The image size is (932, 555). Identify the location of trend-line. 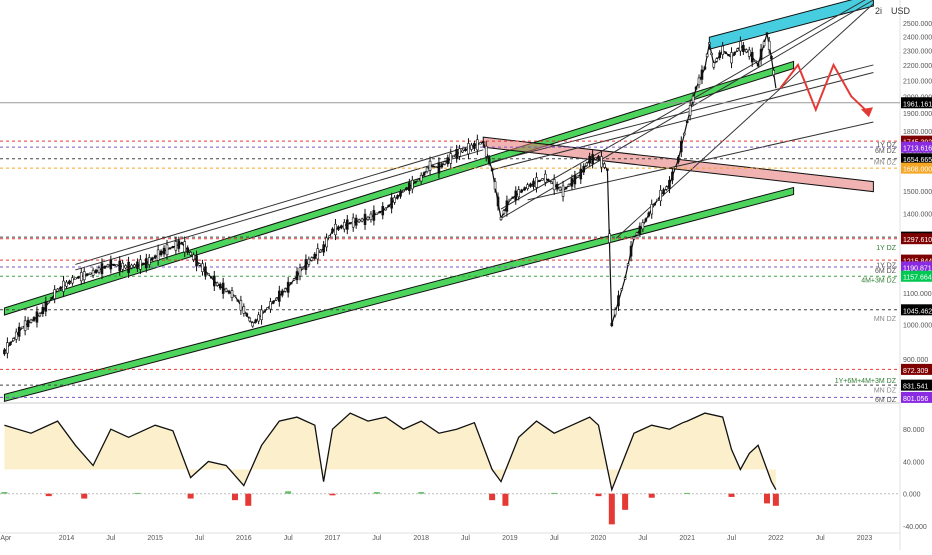
(683, 105).